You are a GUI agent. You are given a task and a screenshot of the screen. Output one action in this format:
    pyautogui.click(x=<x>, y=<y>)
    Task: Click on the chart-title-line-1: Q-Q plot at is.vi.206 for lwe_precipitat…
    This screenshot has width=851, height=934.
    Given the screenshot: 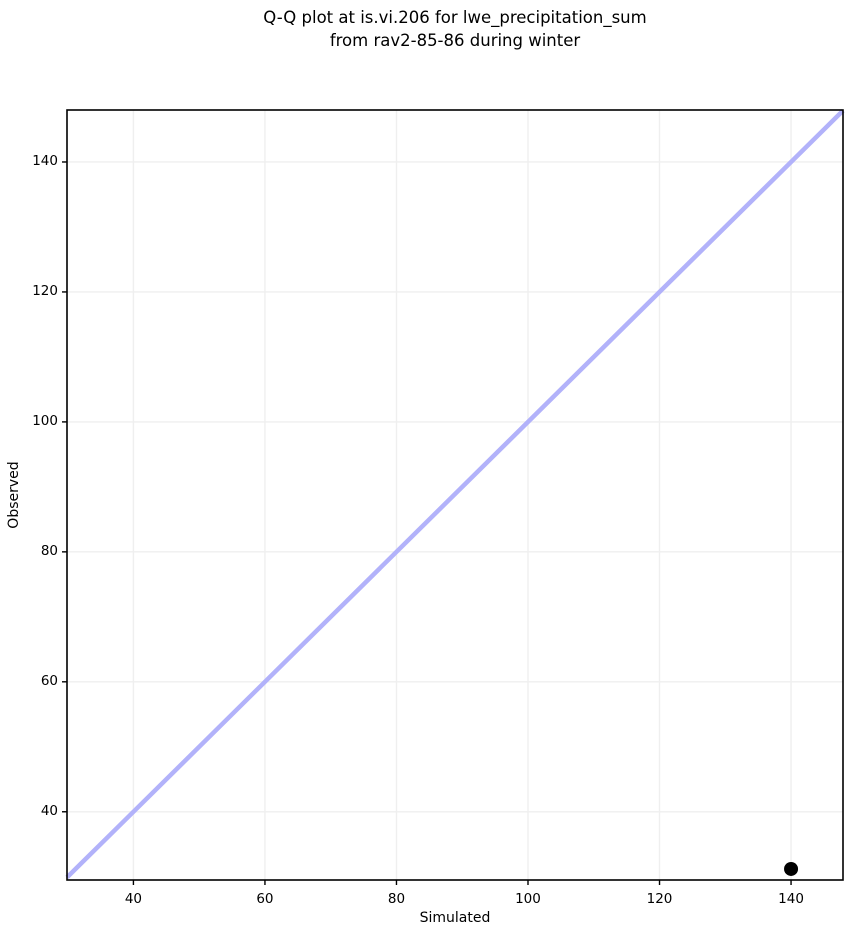 What is the action you would take?
    pyautogui.click(x=455, y=17)
    